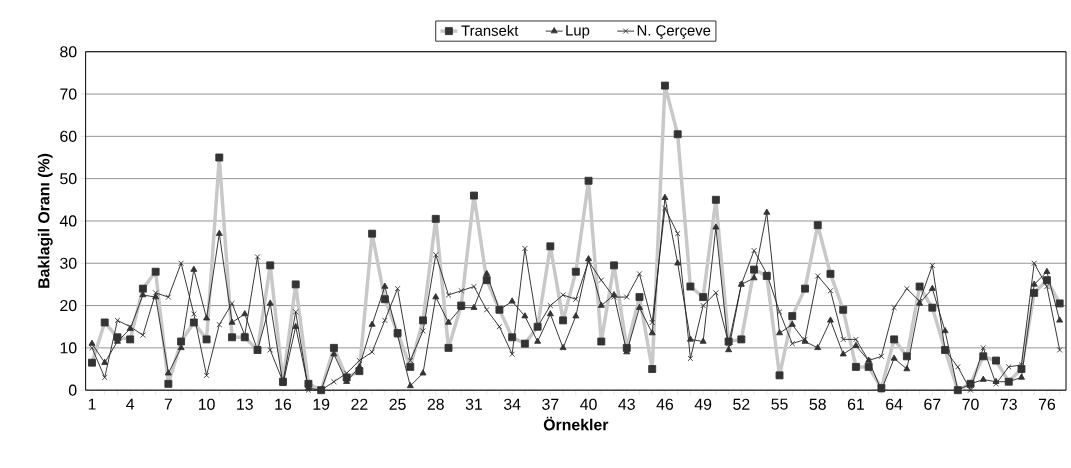  What do you see at coordinates (68, 94) in the screenshot?
I see `y-tick-label: 70` at bounding box center [68, 94].